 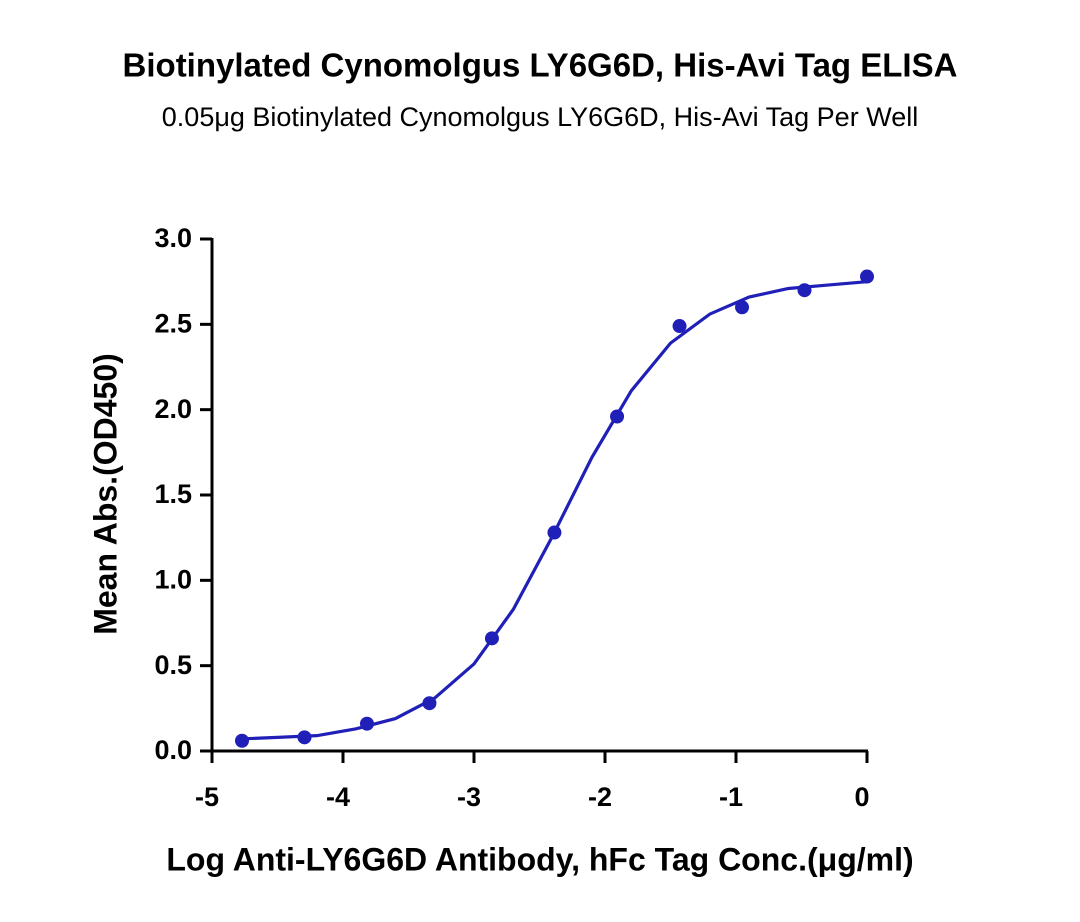 I want to click on y-tick-label: 0.0, so click(x=173, y=750).